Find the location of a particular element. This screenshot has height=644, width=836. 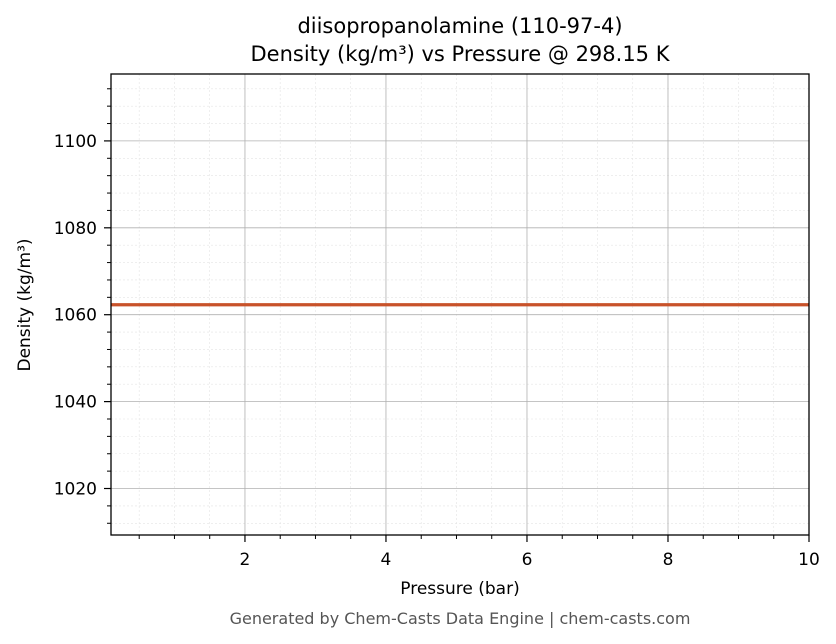

x-tick-label: 2 is located at coordinates (245, 560).